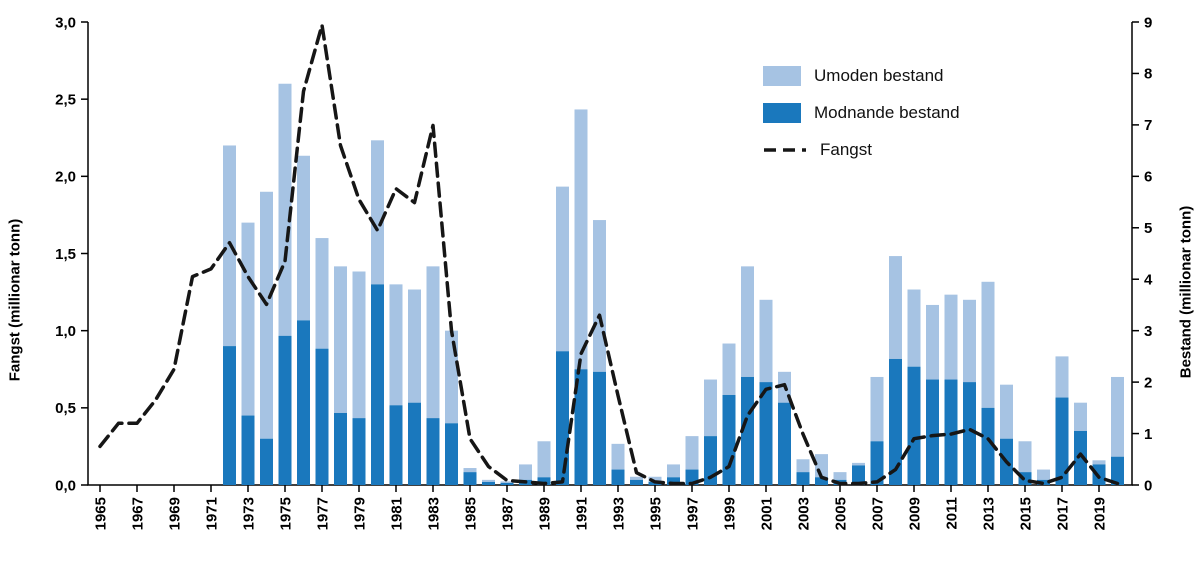 Image resolution: width=1200 pixels, height=563 pixels. What do you see at coordinates (65, 331) in the screenshot?
I see `left-axis-tick-label: 1,0` at bounding box center [65, 331].